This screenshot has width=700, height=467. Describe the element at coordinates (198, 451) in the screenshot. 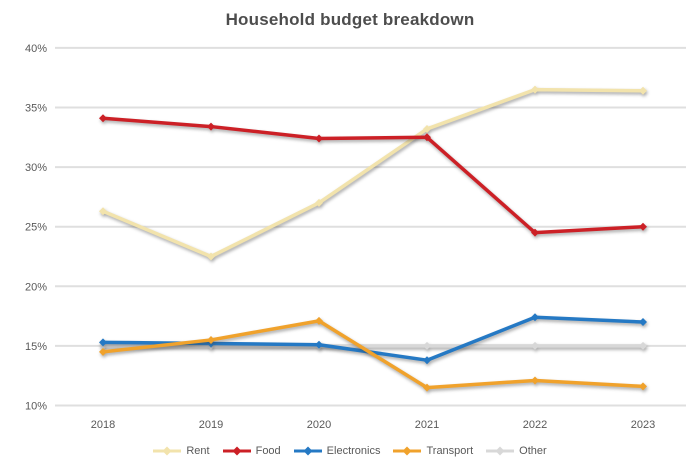

I see `legend-label: Rent` at that location.